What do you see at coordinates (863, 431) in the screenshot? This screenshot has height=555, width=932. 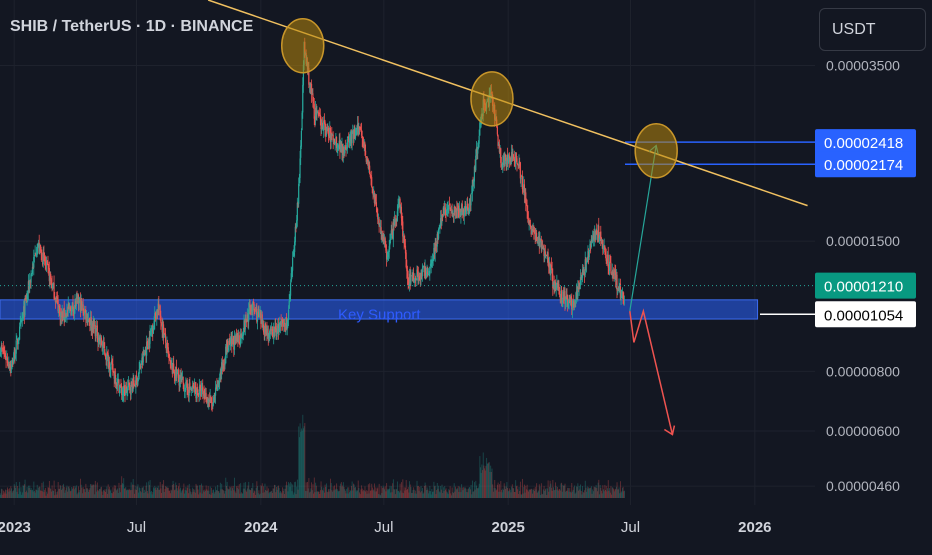 I see `y-tick-label: 0.00000600` at bounding box center [863, 431].